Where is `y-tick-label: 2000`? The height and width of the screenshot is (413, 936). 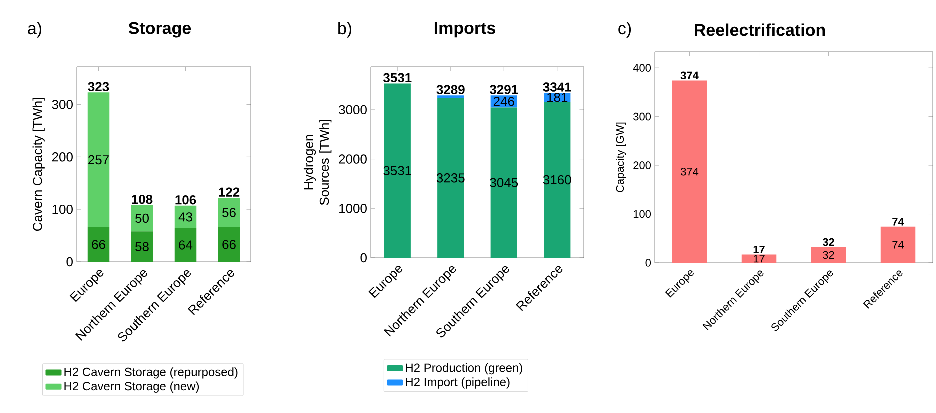
y-tick-label: 2000 is located at coordinates (353, 159).